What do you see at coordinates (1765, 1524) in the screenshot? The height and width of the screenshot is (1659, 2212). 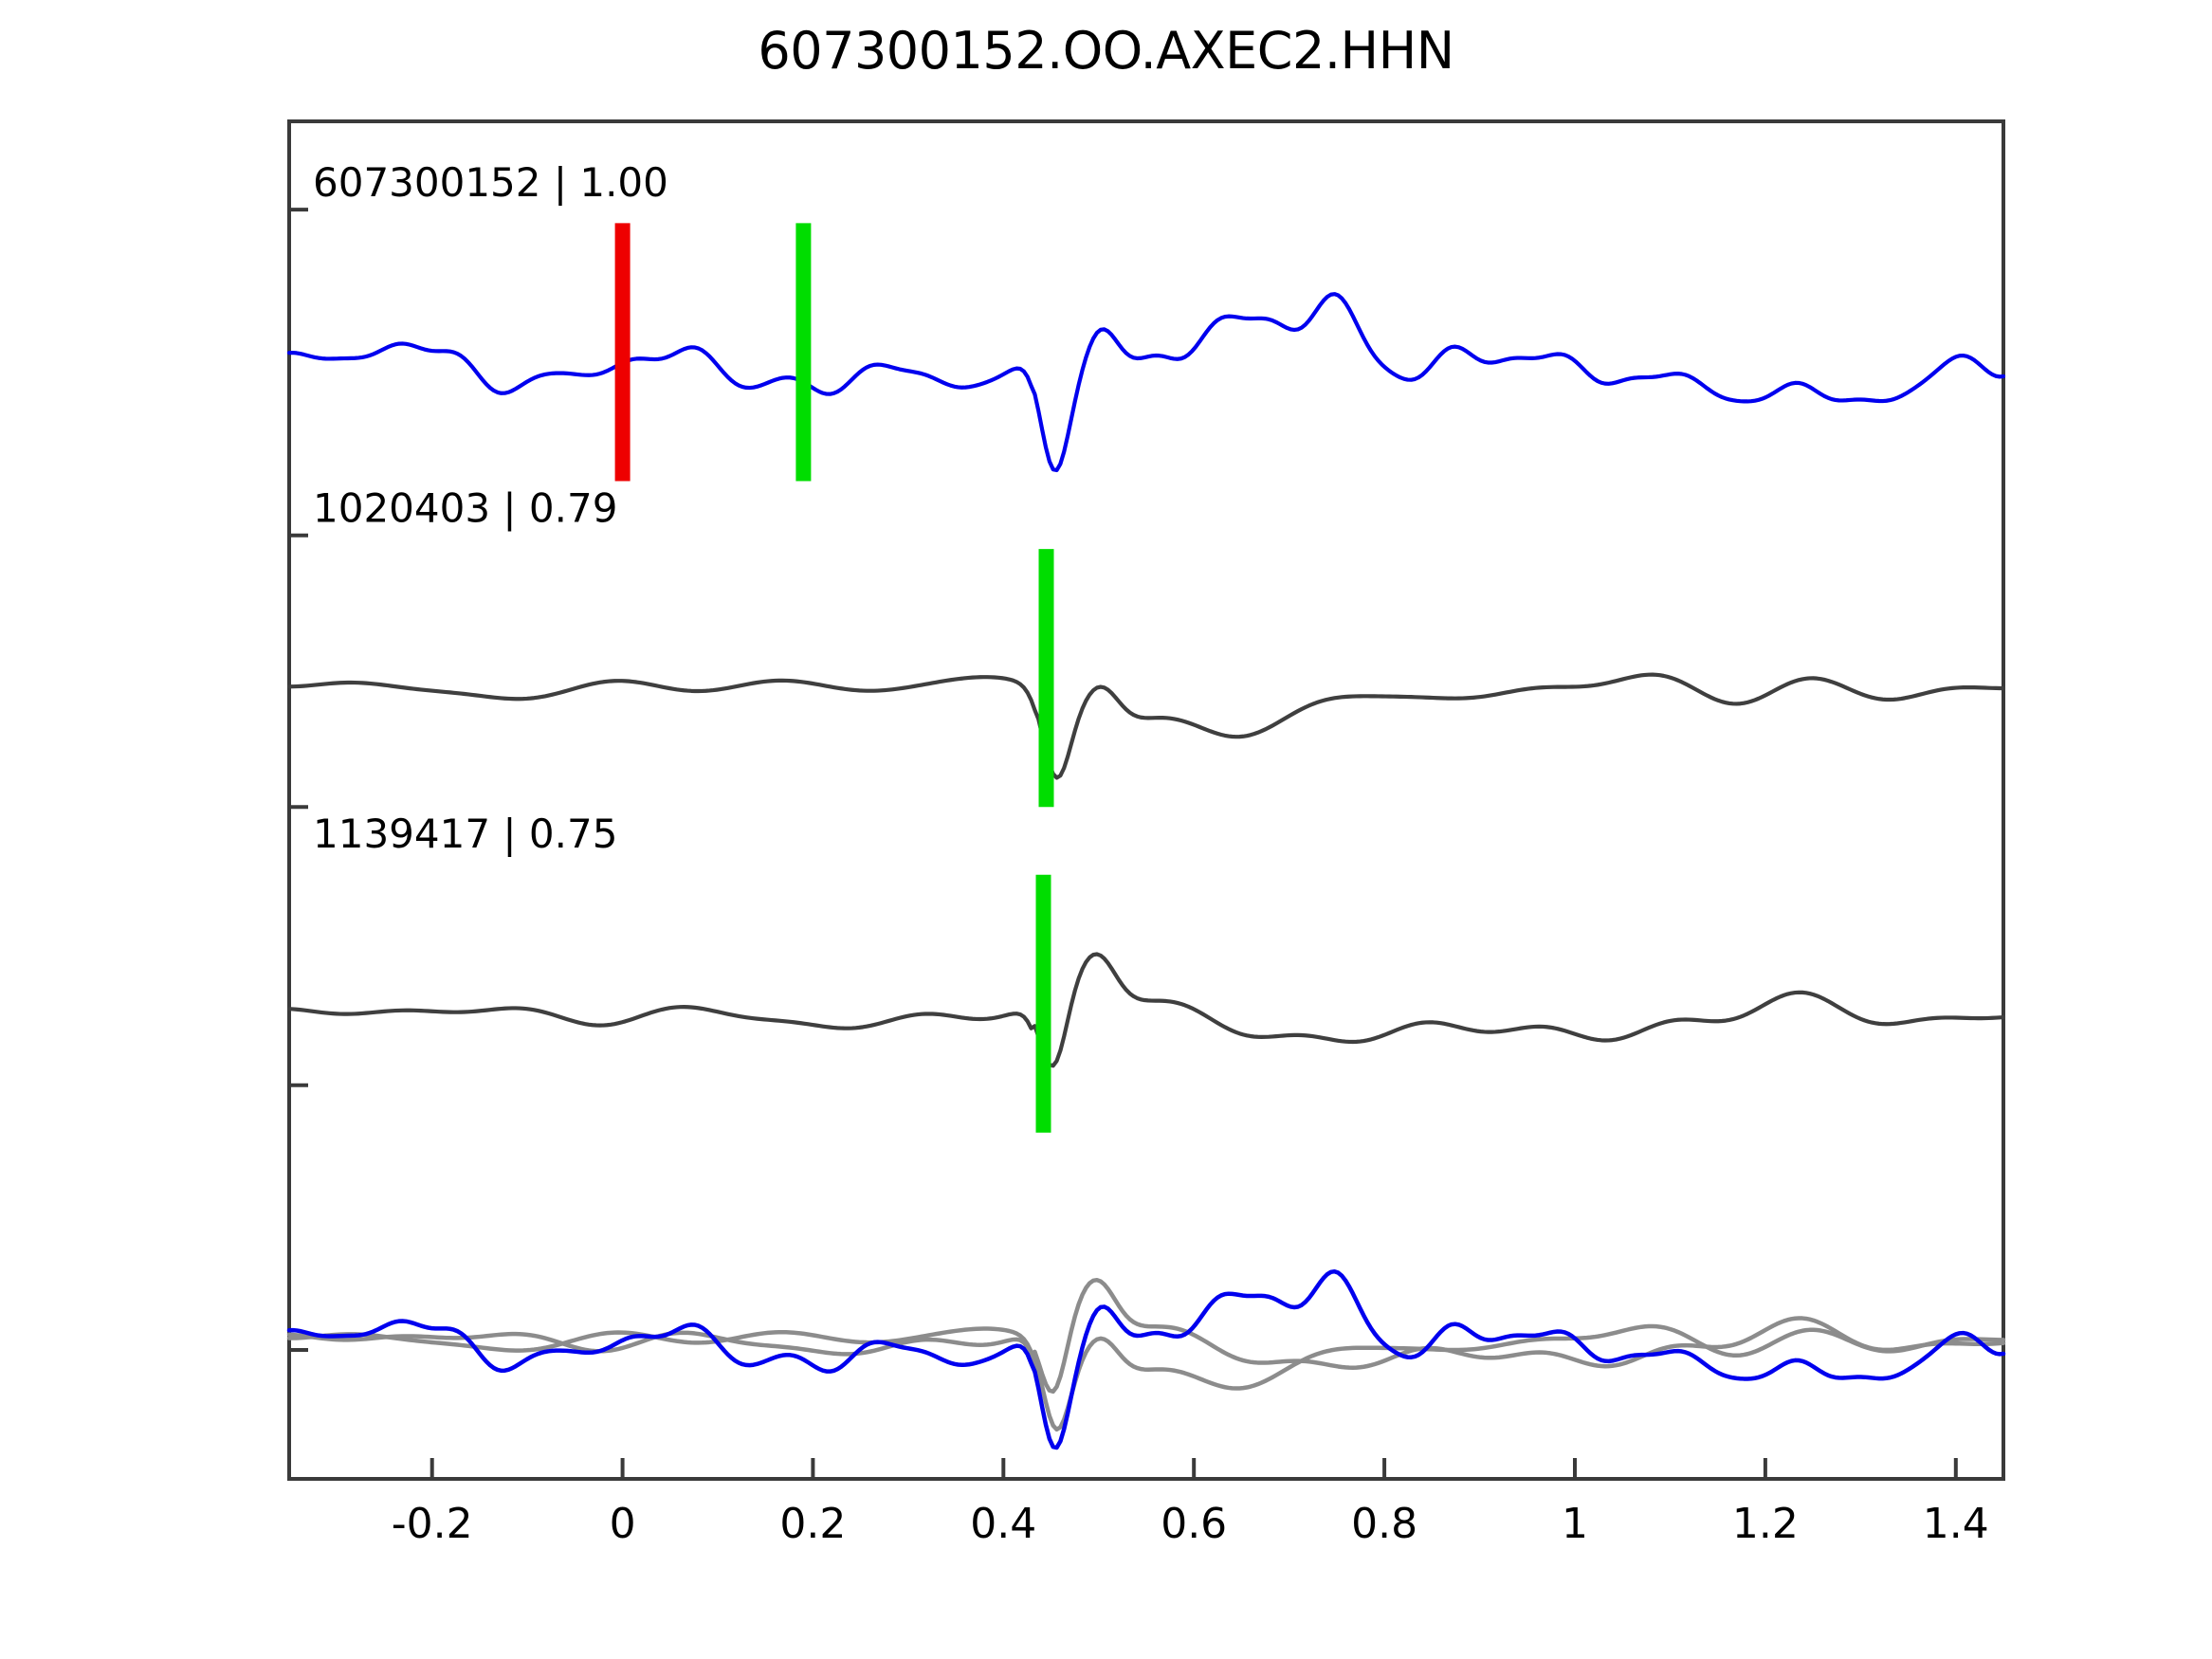 I see `x-tick-label: 1.2` at bounding box center [1765, 1524].